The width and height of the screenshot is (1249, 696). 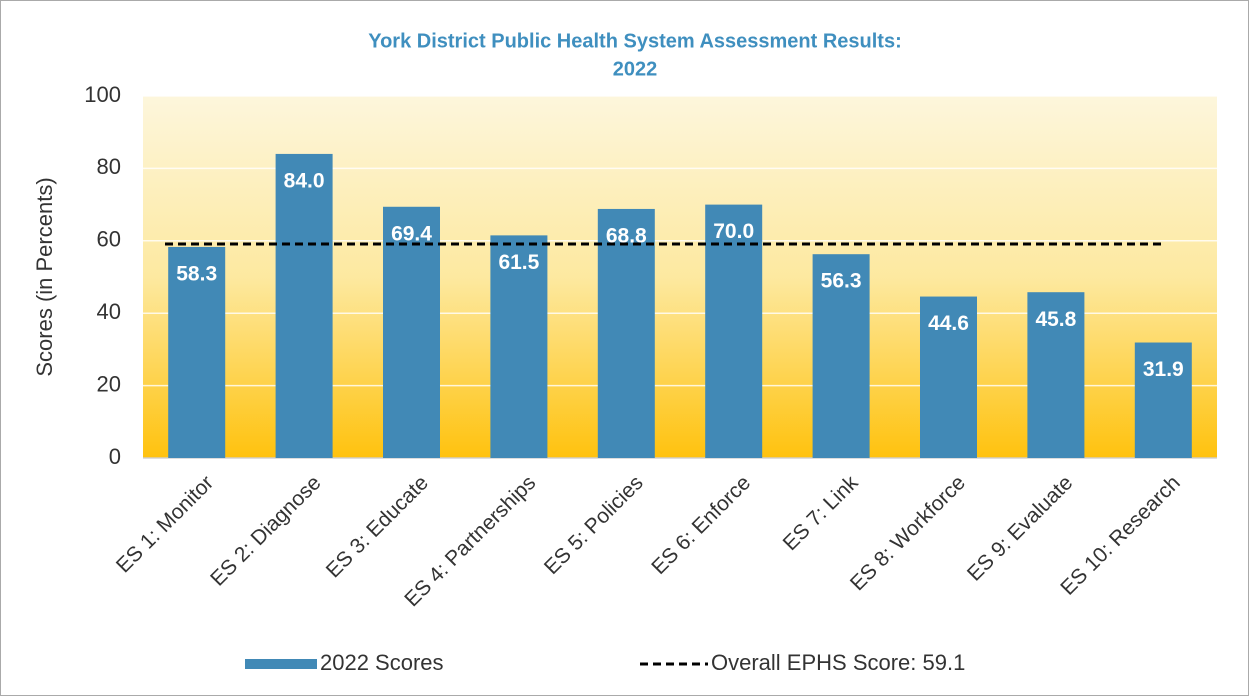 What do you see at coordinates (518, 262) in the screenshot?
I see `data-label: 61.5` at bounding box center [518, 262].